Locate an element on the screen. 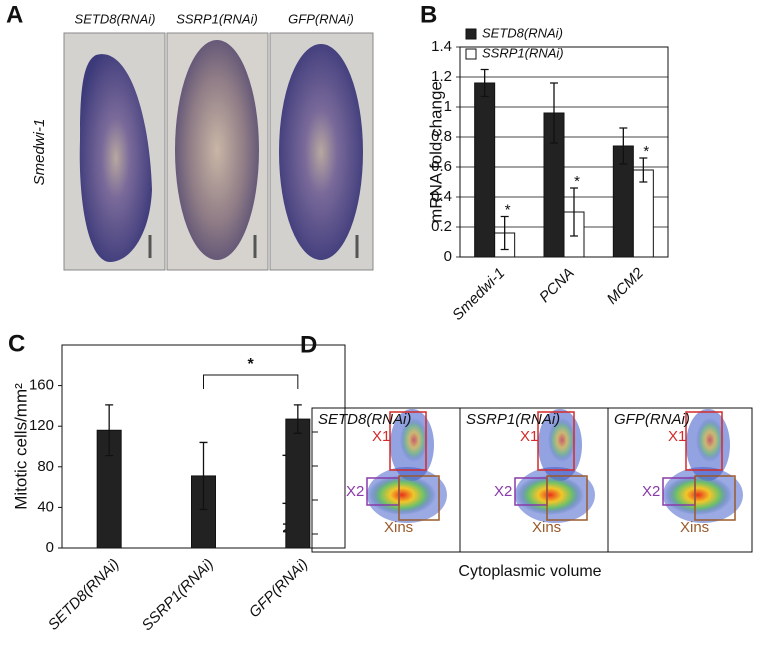 The image size is (766, 652). y-tick-label: 80 is located at coordinates (45, 466).